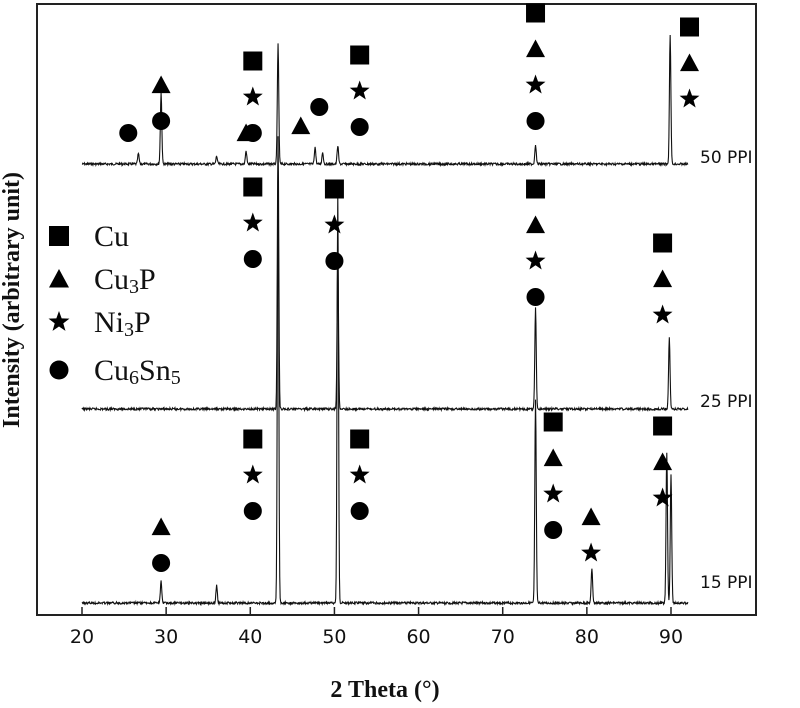 This screenshot has height=708, width=800. Describe the element at coordinates (726, 583) in the screenshot. I see `sample-label: 15 PPI` at that location.